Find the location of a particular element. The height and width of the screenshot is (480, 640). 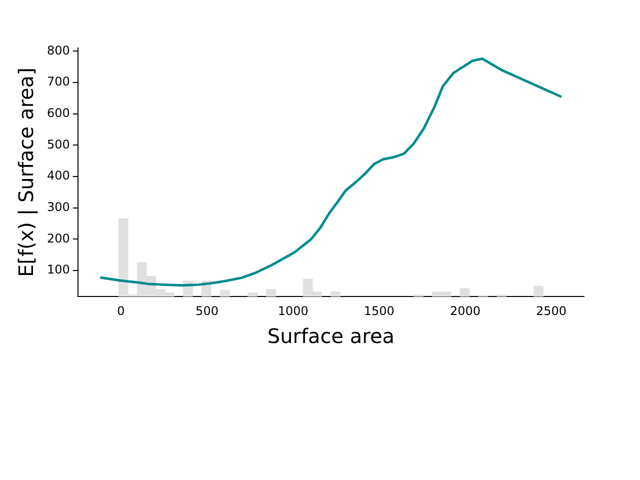

x-tick-label: 0 is located at coordinates (121, 311).